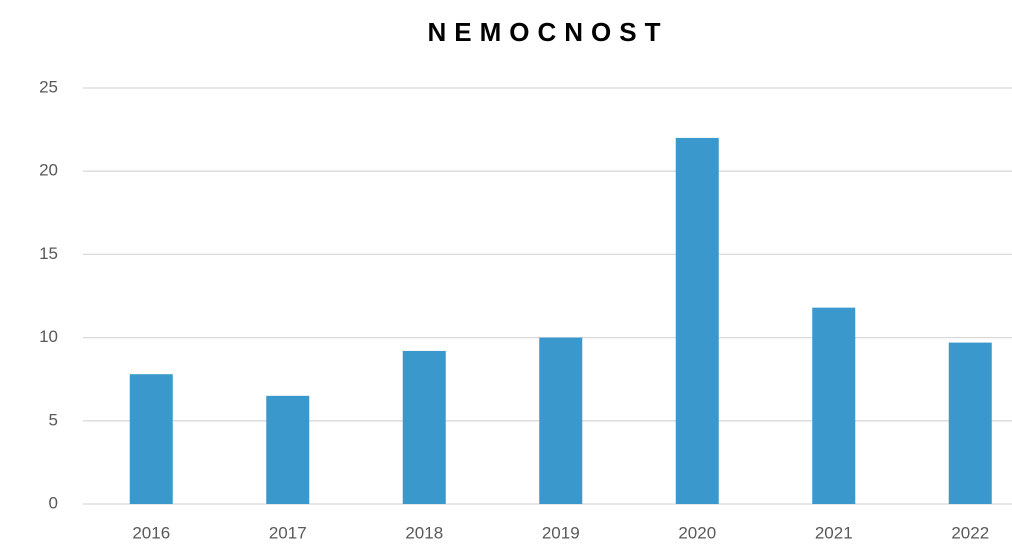 This screenshot has width=1012, height=544. I want to click on x-tick-label: 2016, so click(151, 532).